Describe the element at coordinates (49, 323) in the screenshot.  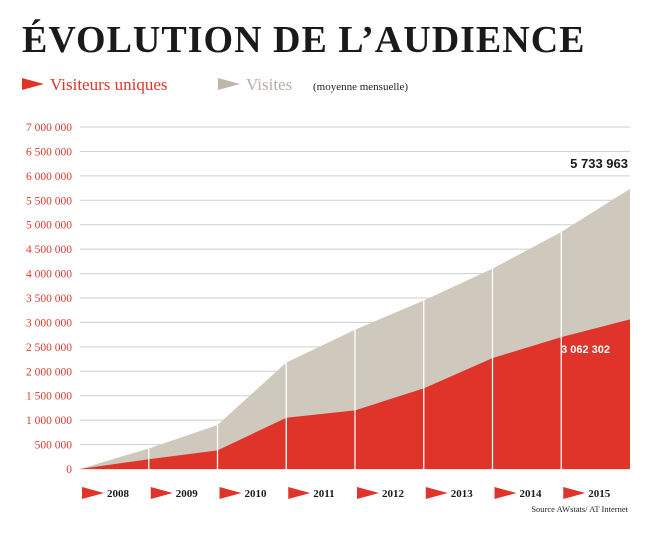
I see `y-tick-label: 3 000 000` at that location.